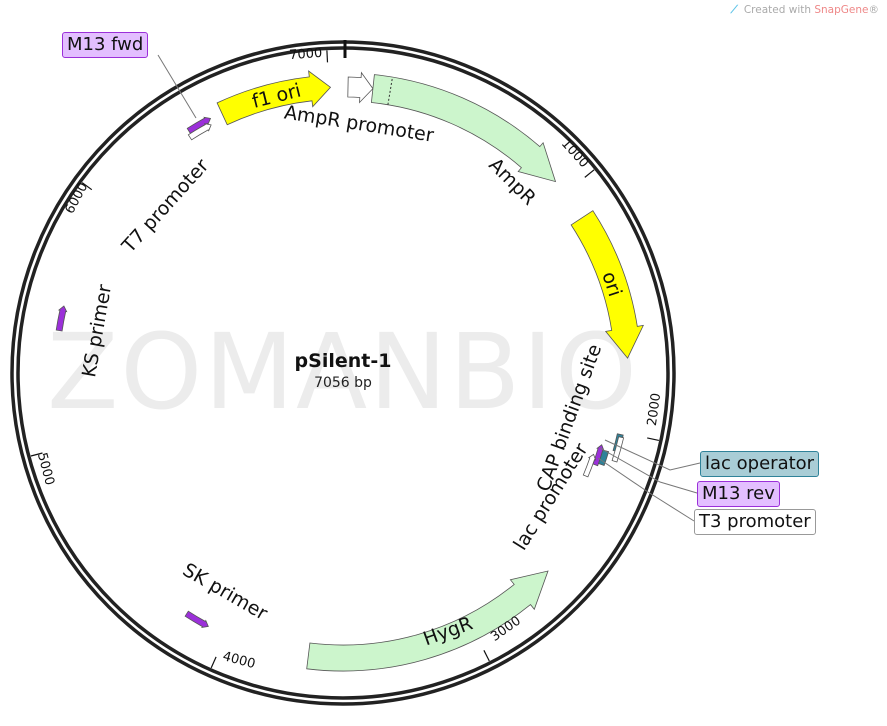 The width and height of the screenshot is (887, 726). I want to click on watermark: ZOMANBIO, so click(343, 372).